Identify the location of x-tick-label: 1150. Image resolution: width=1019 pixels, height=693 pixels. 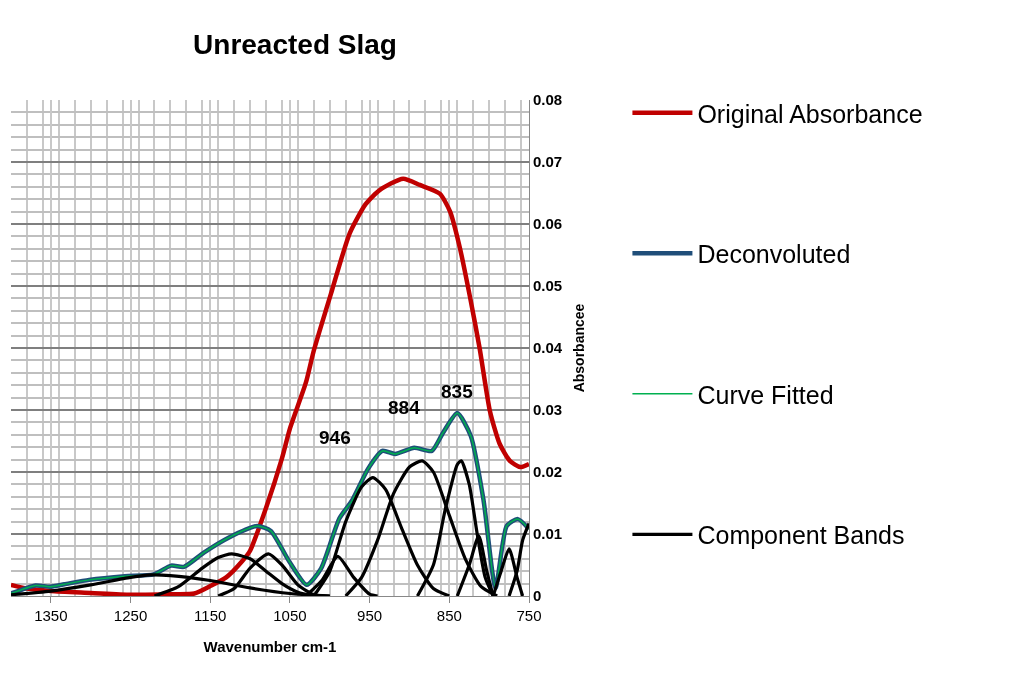
(210, 615).